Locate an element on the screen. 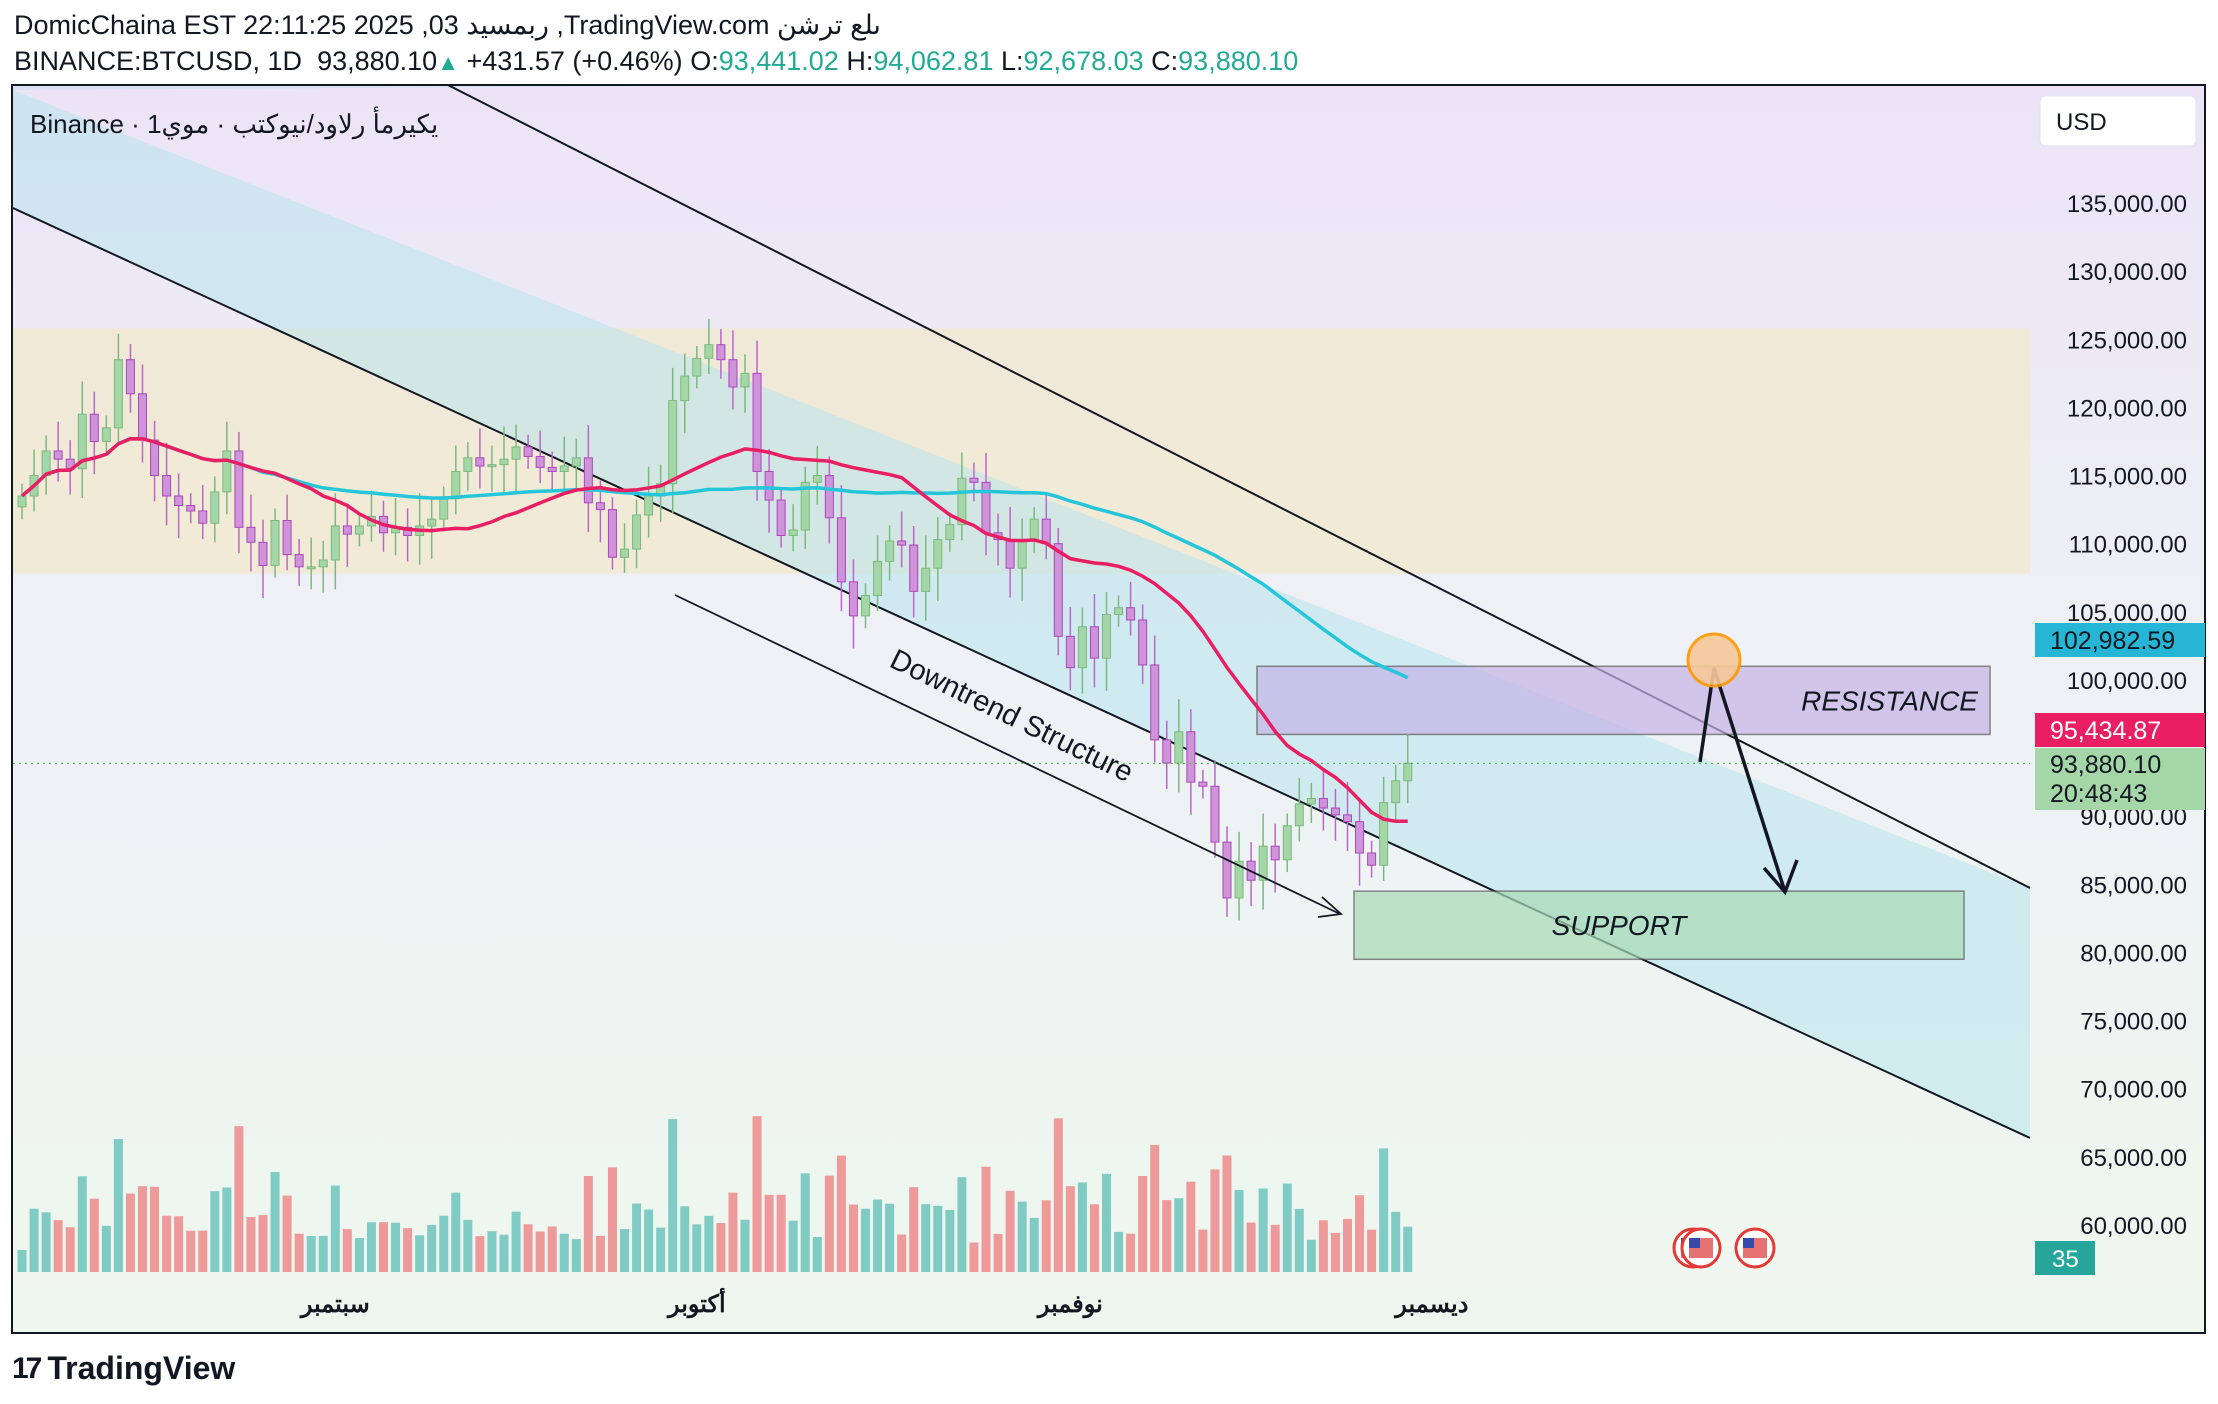 Image resolution: width=2218 pixels, height=1404 pixels. symbol-label: BINANCE:BTCUSD, 1D is located at coordinates (158, 61).